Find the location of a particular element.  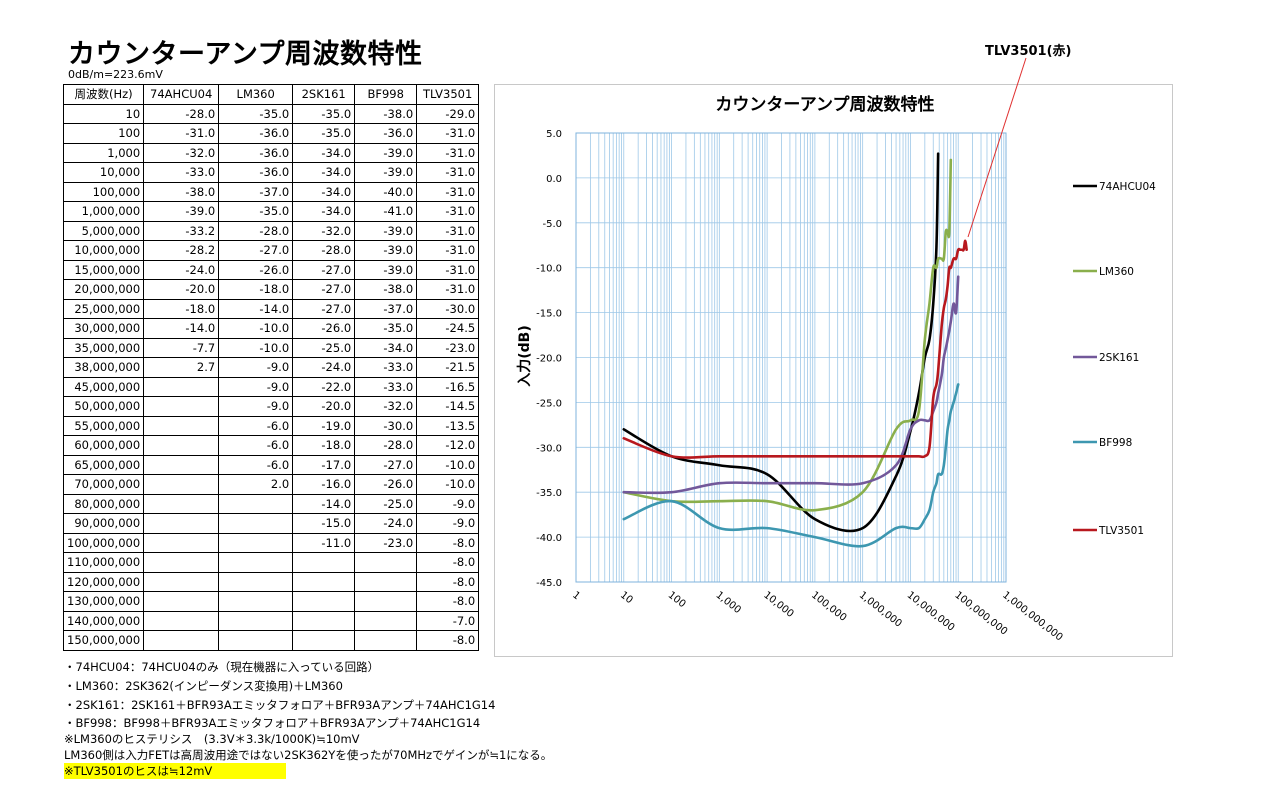

table-row: 10,000 -33.0 -36.0 -34.0 -39.0 -31.0 is located at coordinates (271, 172).